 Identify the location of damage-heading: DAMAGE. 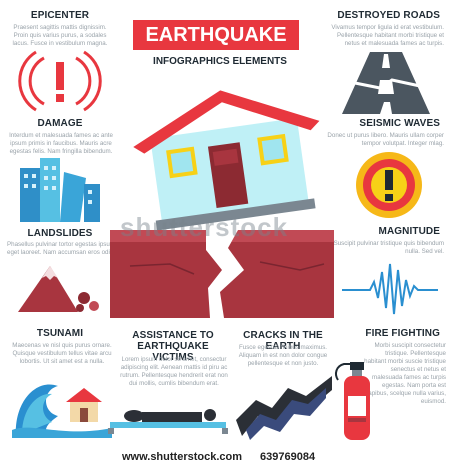
(60, 123).